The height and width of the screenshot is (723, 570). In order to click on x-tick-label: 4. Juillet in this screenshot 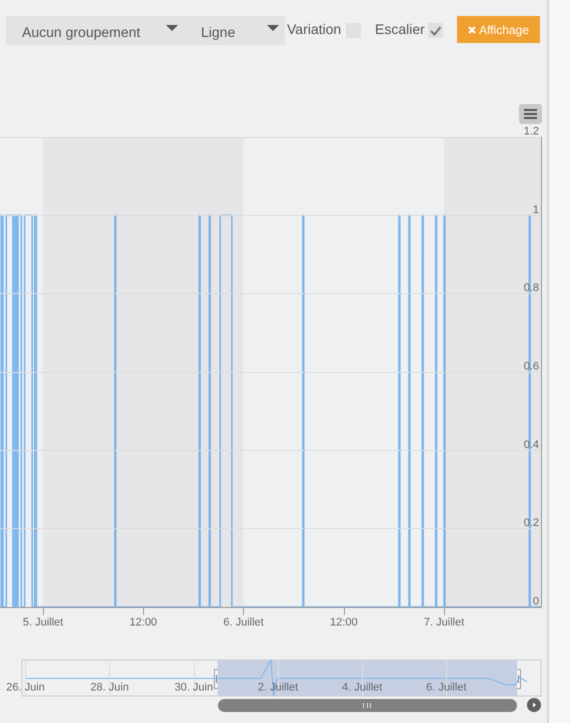, I will do `click(362, 688)`.